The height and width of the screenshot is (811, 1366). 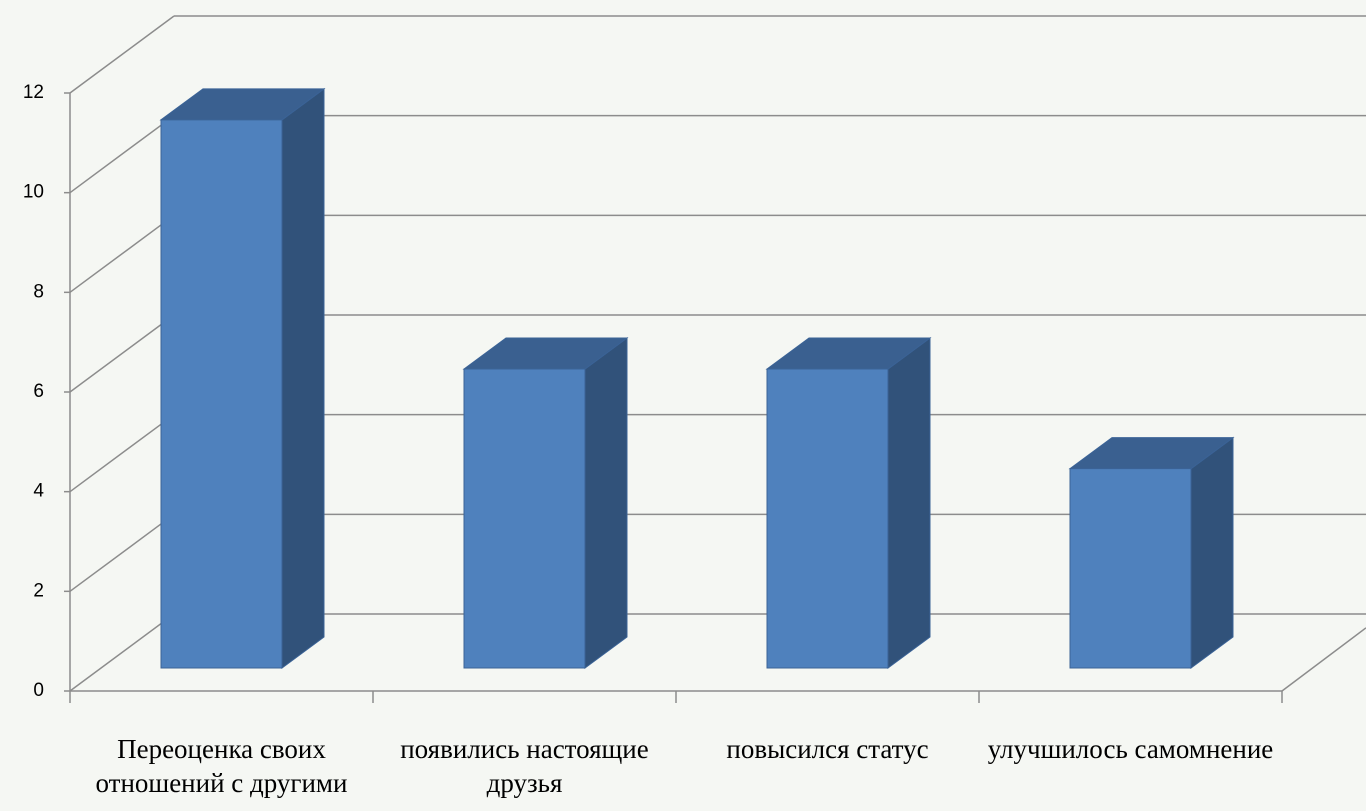 What do you see at coordinates (38, 590) in the screenshot?
I see `y-tick-label: 2` at bounding box center [38, 590].